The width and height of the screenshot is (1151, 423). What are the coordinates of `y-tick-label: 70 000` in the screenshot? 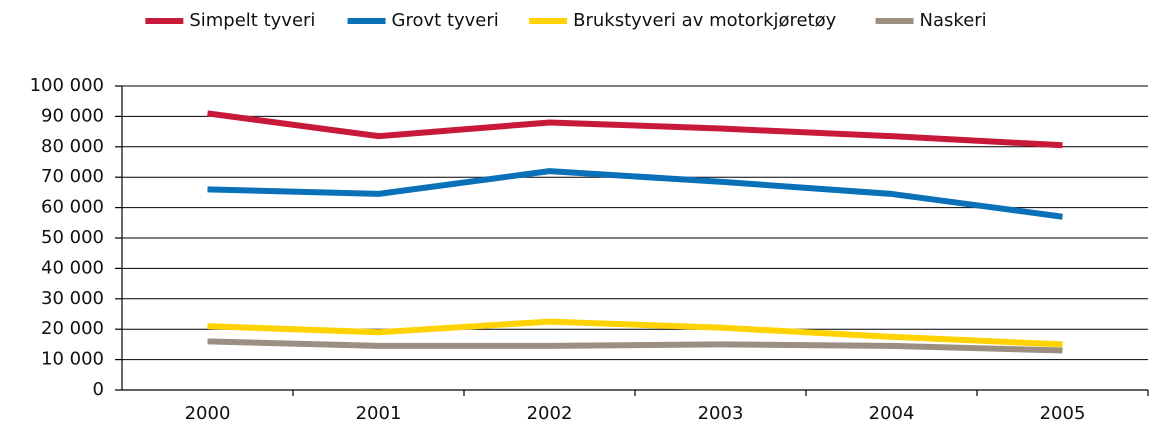 It's located at (72, 176).